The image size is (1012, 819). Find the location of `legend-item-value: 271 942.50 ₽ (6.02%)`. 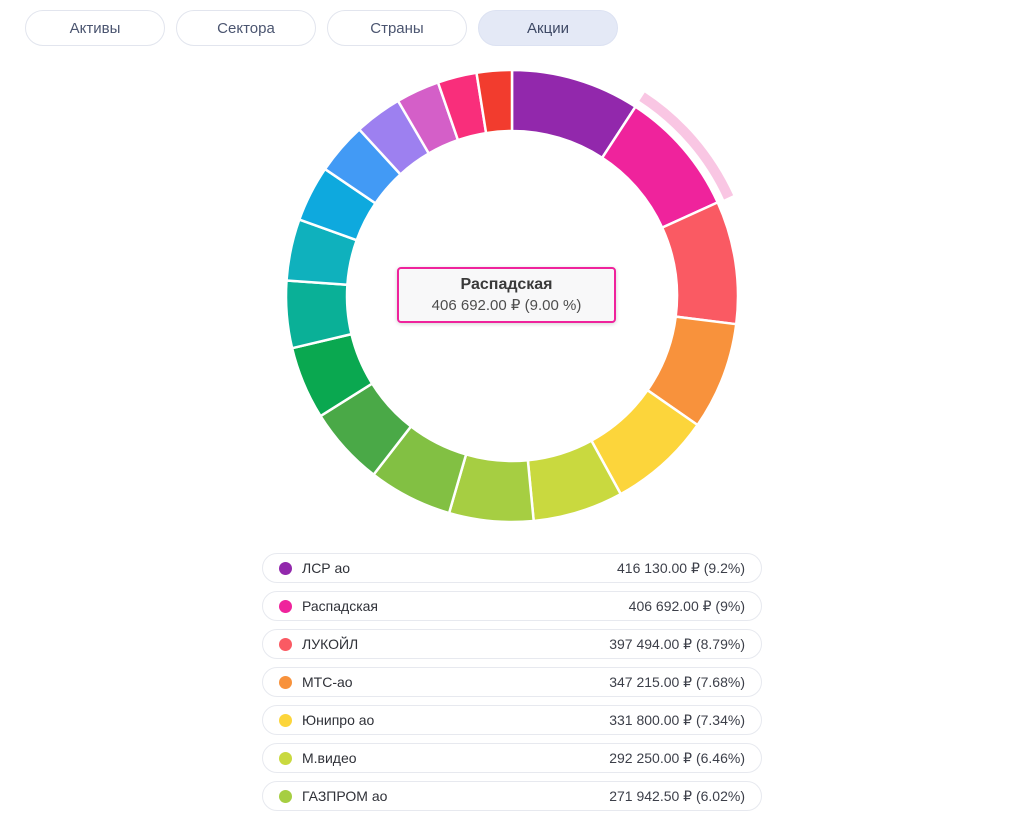

legend-item-value: 271 942.50 ₽ (6.02%) is located at coordinates (677, 795).